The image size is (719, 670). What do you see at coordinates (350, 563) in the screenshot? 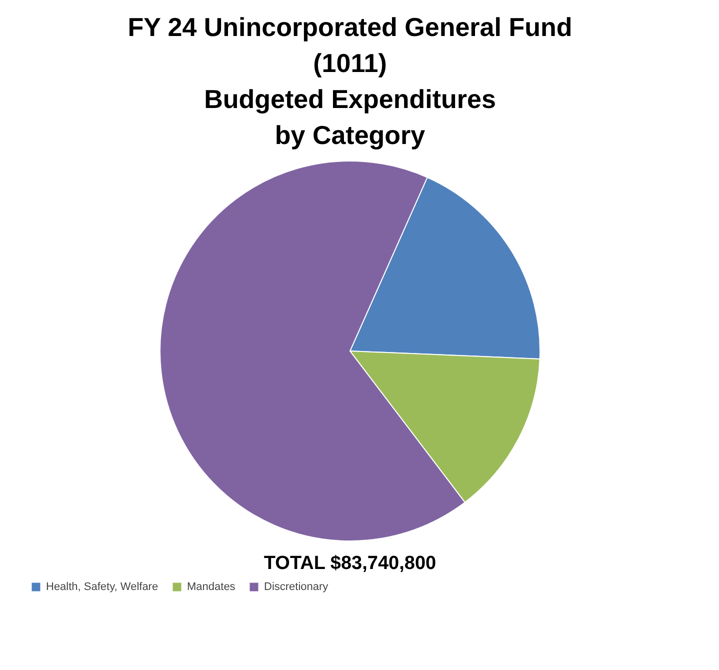
I see `text: TOTAL $83,740,800` at bounding box center [350, 563].